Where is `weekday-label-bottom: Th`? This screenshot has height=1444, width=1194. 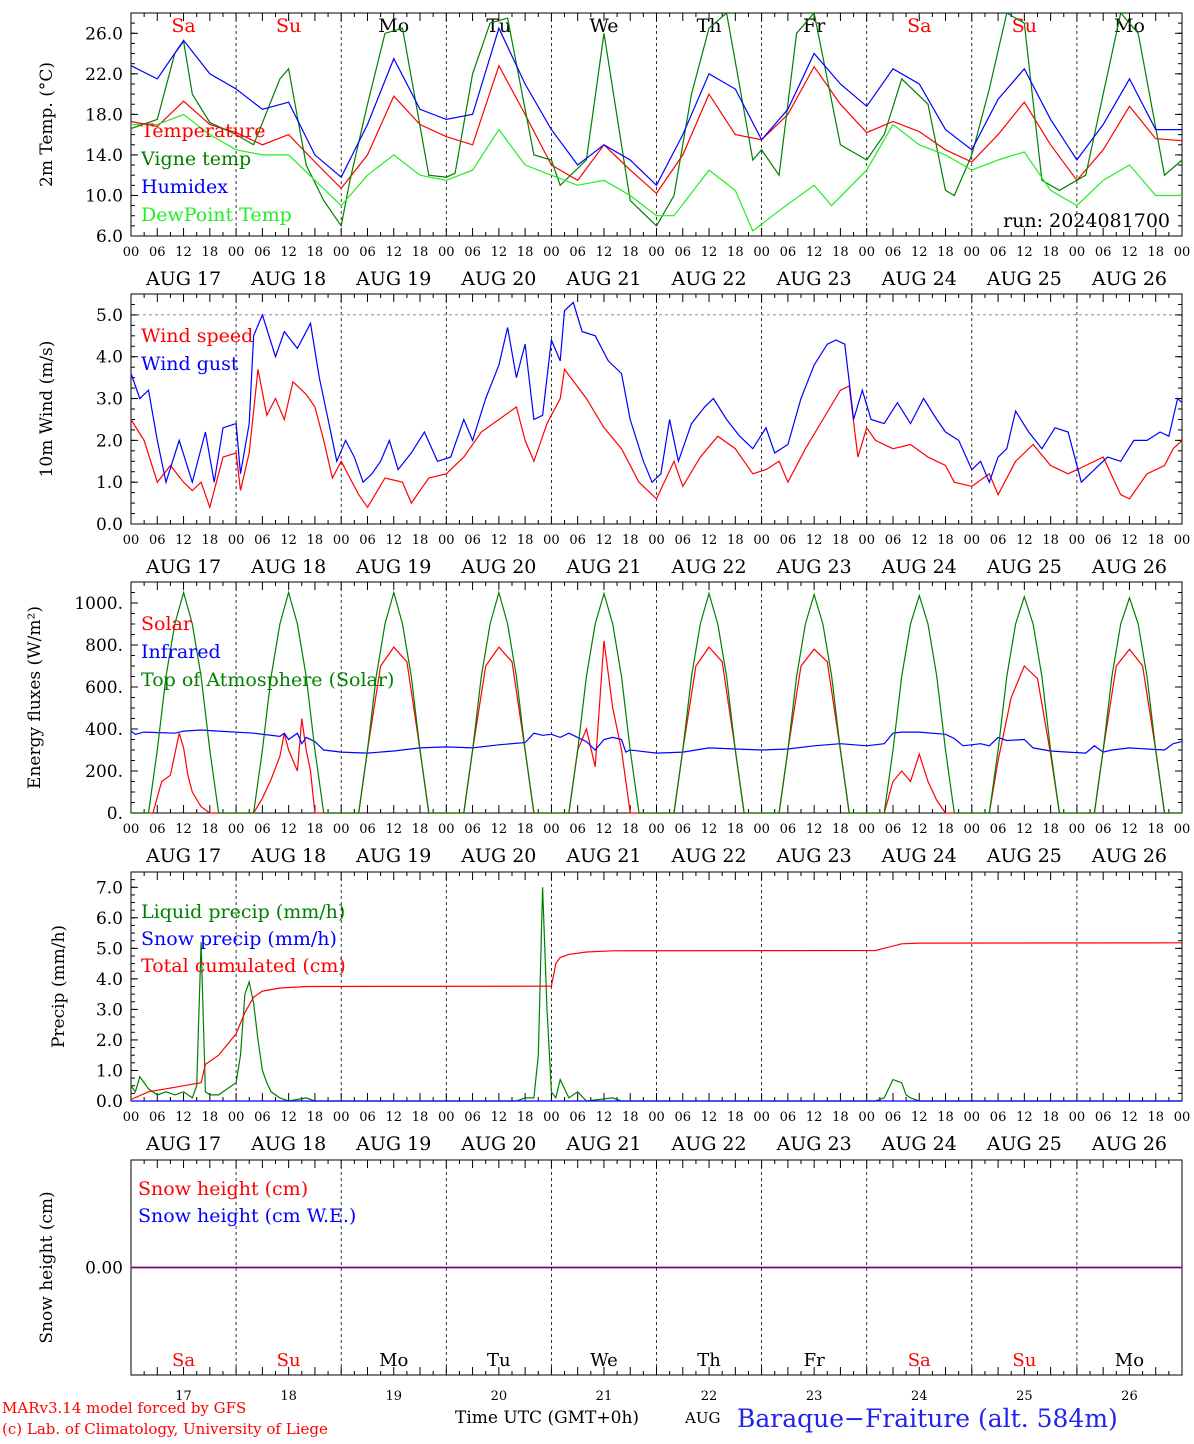 weekday-label-bottom: Th is located at coordinates (709, 1360).